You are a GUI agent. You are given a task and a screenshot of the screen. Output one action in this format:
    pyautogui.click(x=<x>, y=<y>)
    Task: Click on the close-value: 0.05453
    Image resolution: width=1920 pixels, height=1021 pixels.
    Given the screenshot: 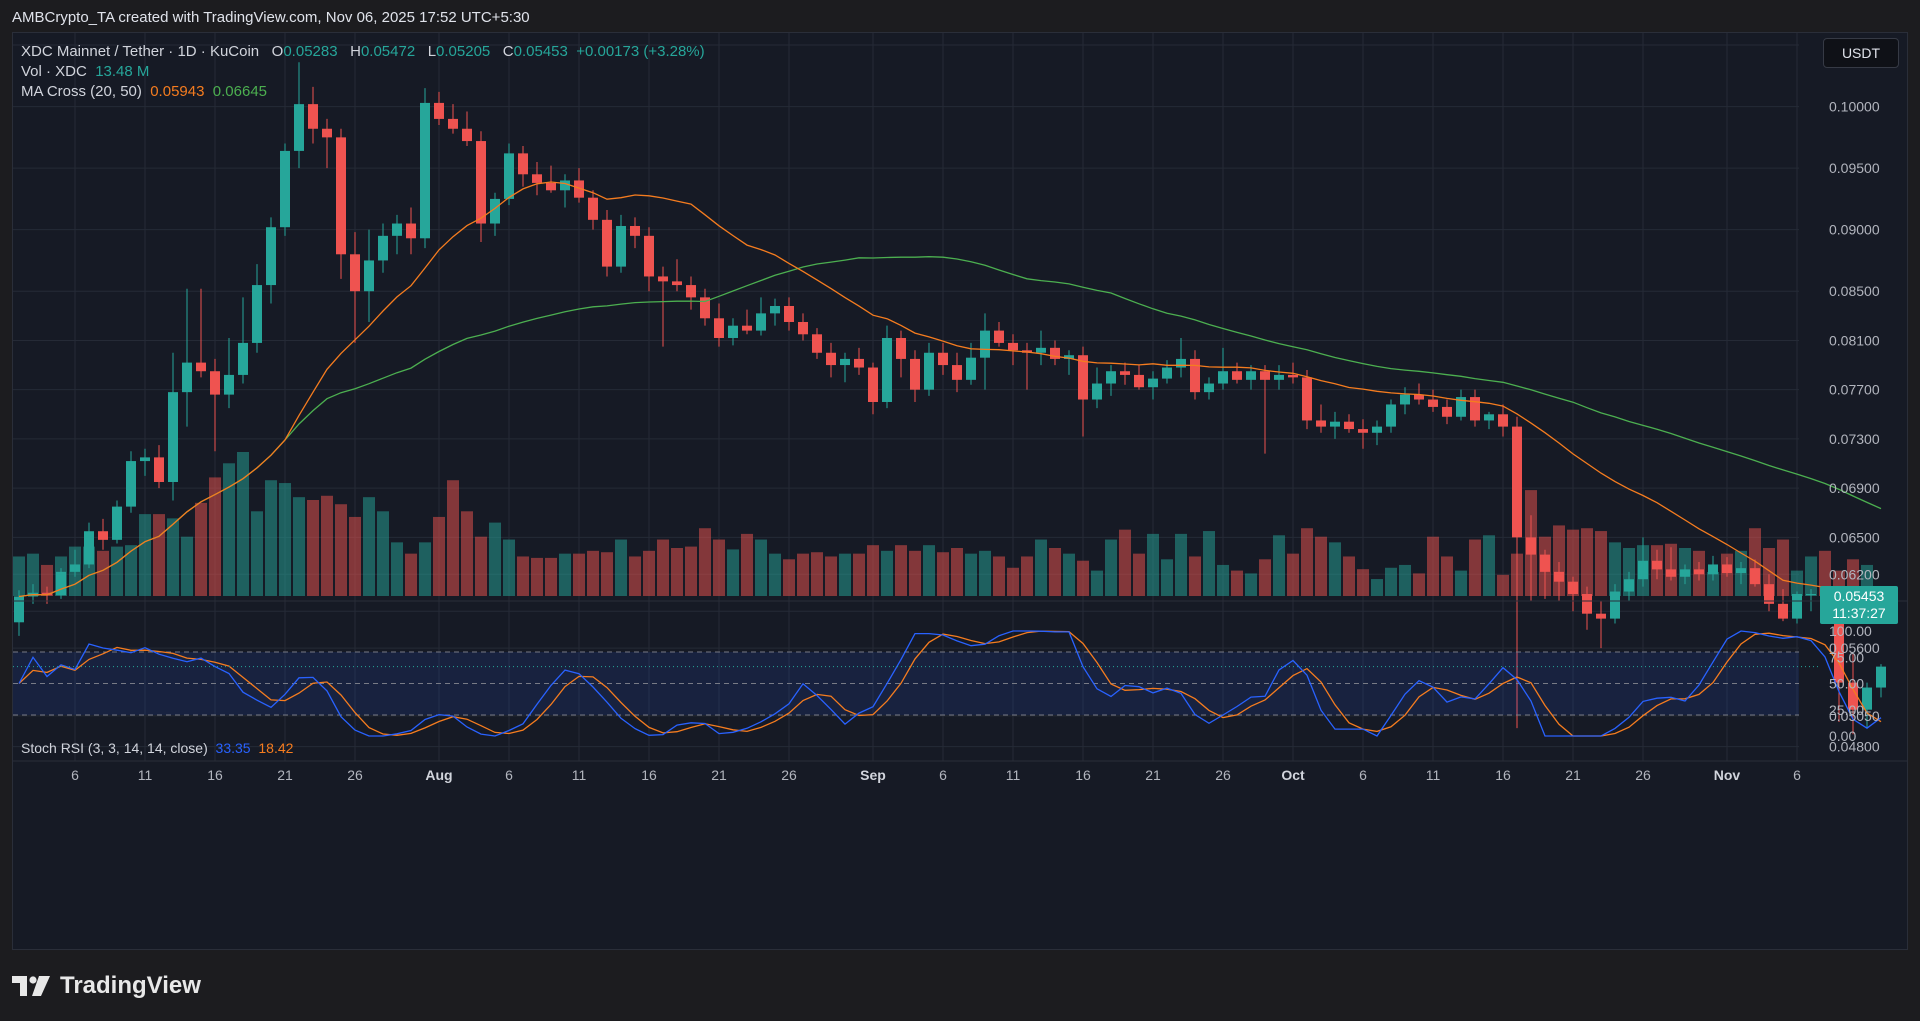 What is the action you would take?
    pyautogui.click(x=540, y=51)
    